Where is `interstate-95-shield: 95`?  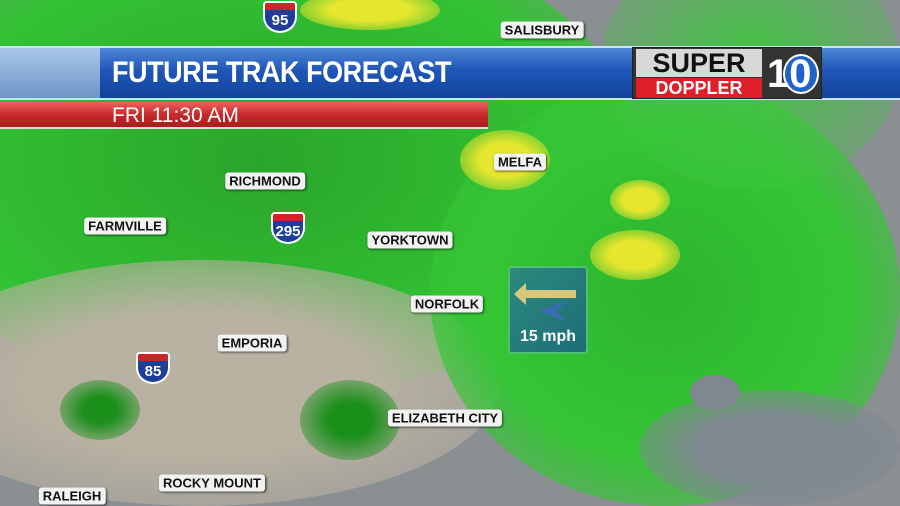 interstate-95-shield: 95 is located at coordinates (280, 17).